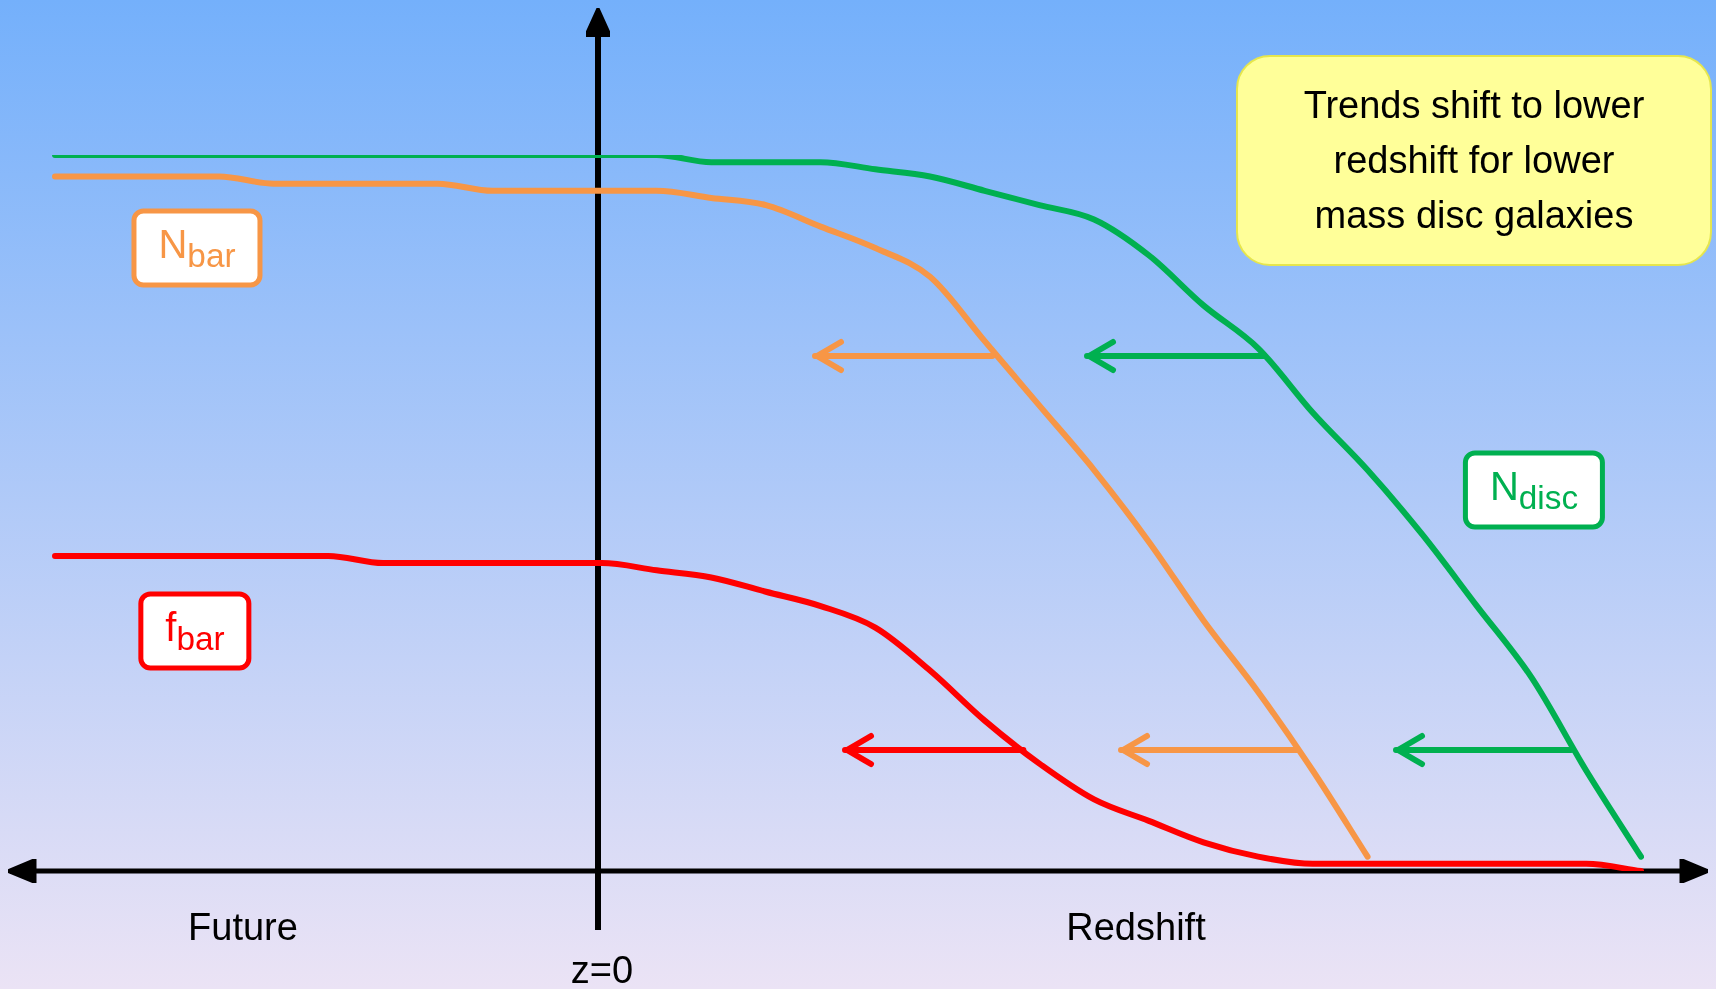  What do you see at coordinates (195, 631) in the screenshot?
I see `series-label: f$_{bar}$` at bounding box center [195, 631].